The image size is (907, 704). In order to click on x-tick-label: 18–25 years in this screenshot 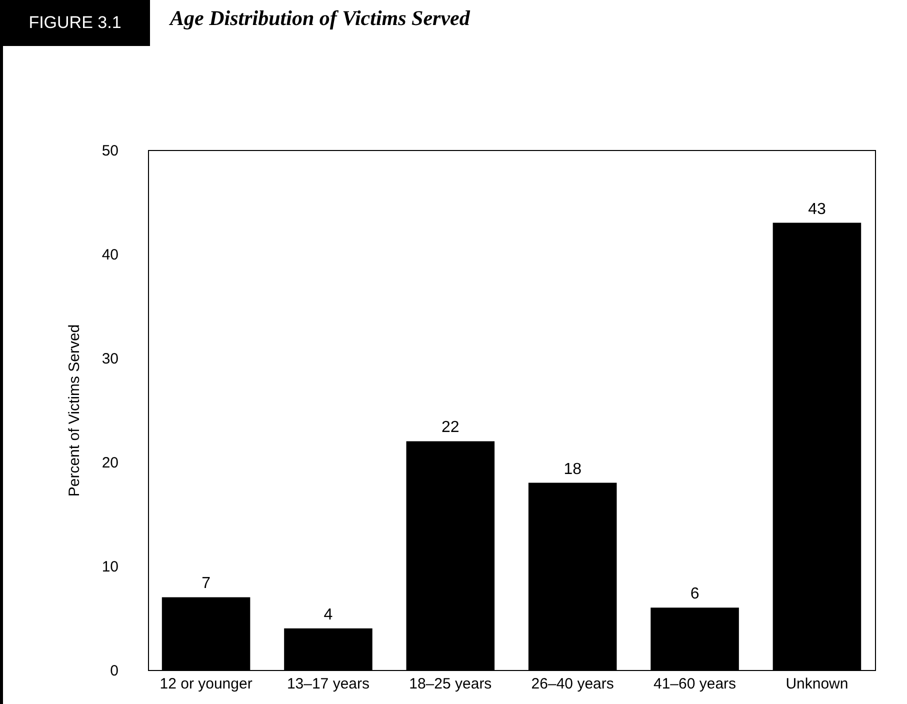, I will do `click(450, 684)`.